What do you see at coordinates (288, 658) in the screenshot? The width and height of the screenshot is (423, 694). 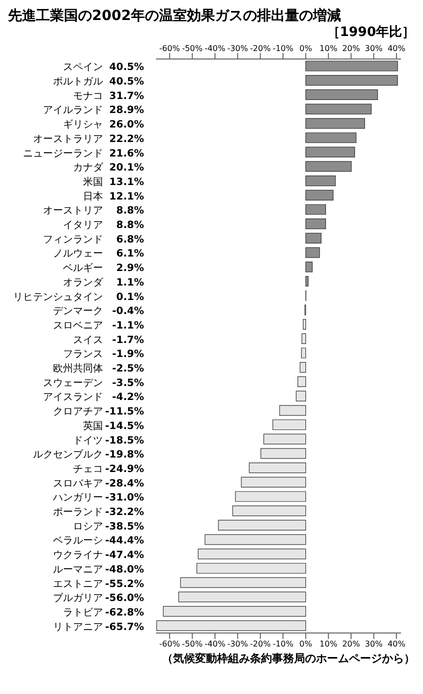 I see `text: （気候変動枠組み条約事務局のホームページから）` at bounding box center [288, 658].